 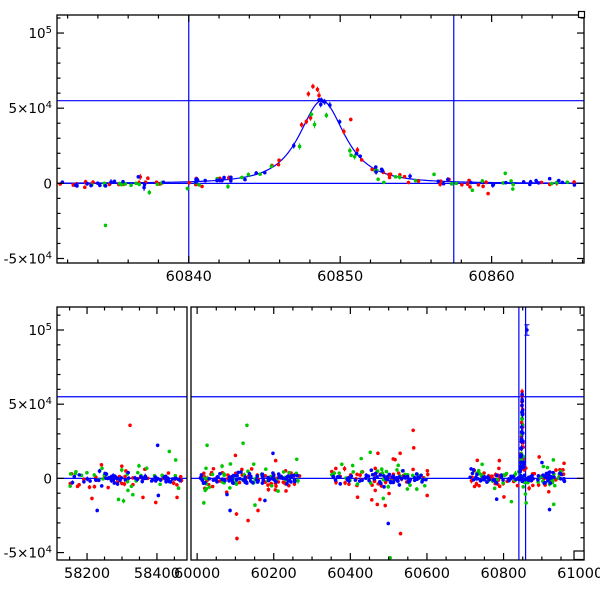 I want to click on scatter-blue, so click(x=318, y=144).